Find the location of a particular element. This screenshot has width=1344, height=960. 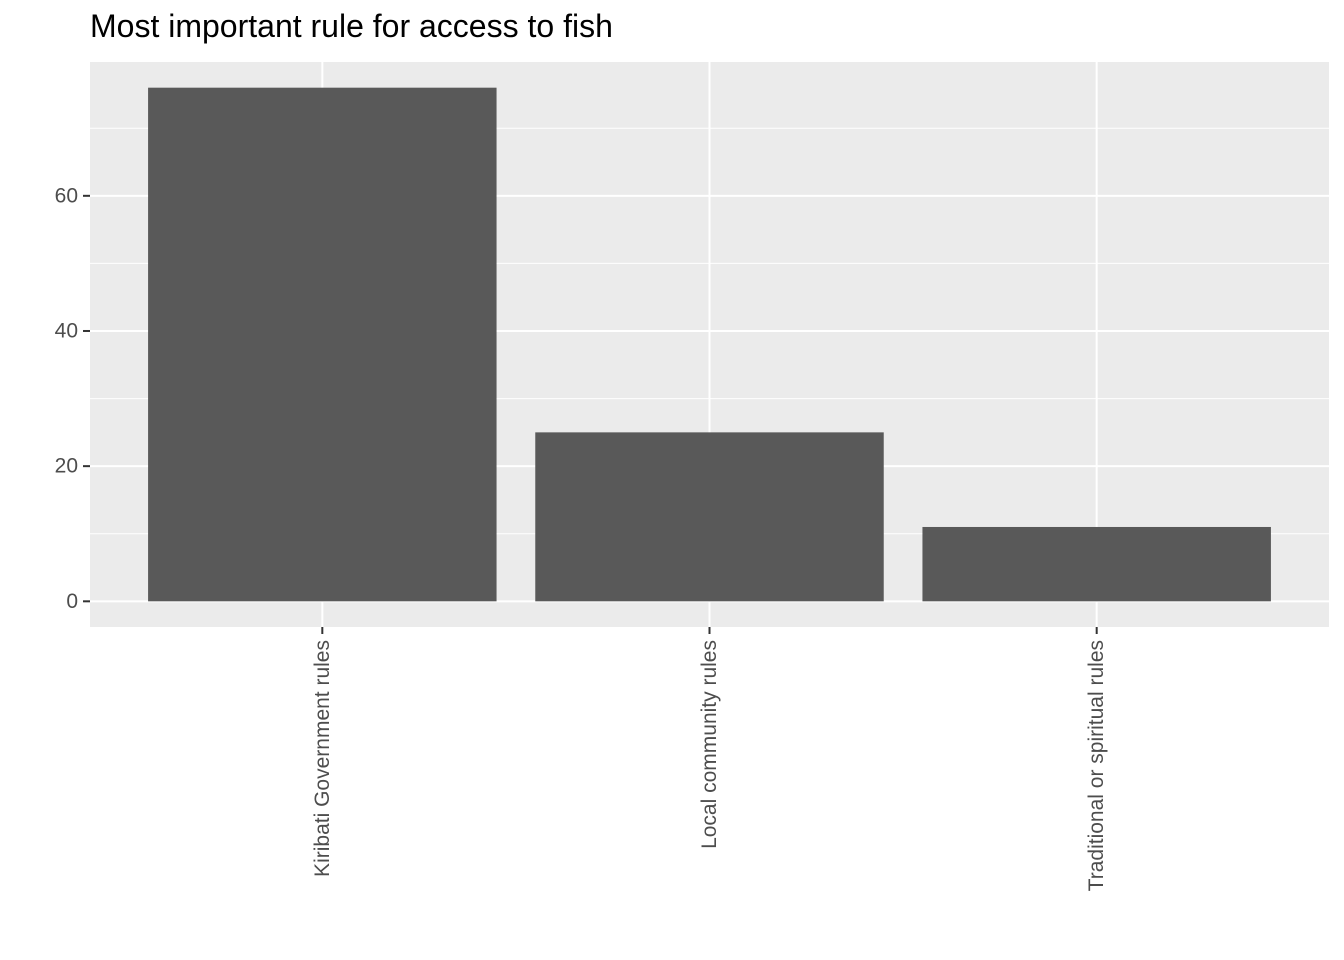

y-tick-label: 20 is located at coordinates (66, 466).